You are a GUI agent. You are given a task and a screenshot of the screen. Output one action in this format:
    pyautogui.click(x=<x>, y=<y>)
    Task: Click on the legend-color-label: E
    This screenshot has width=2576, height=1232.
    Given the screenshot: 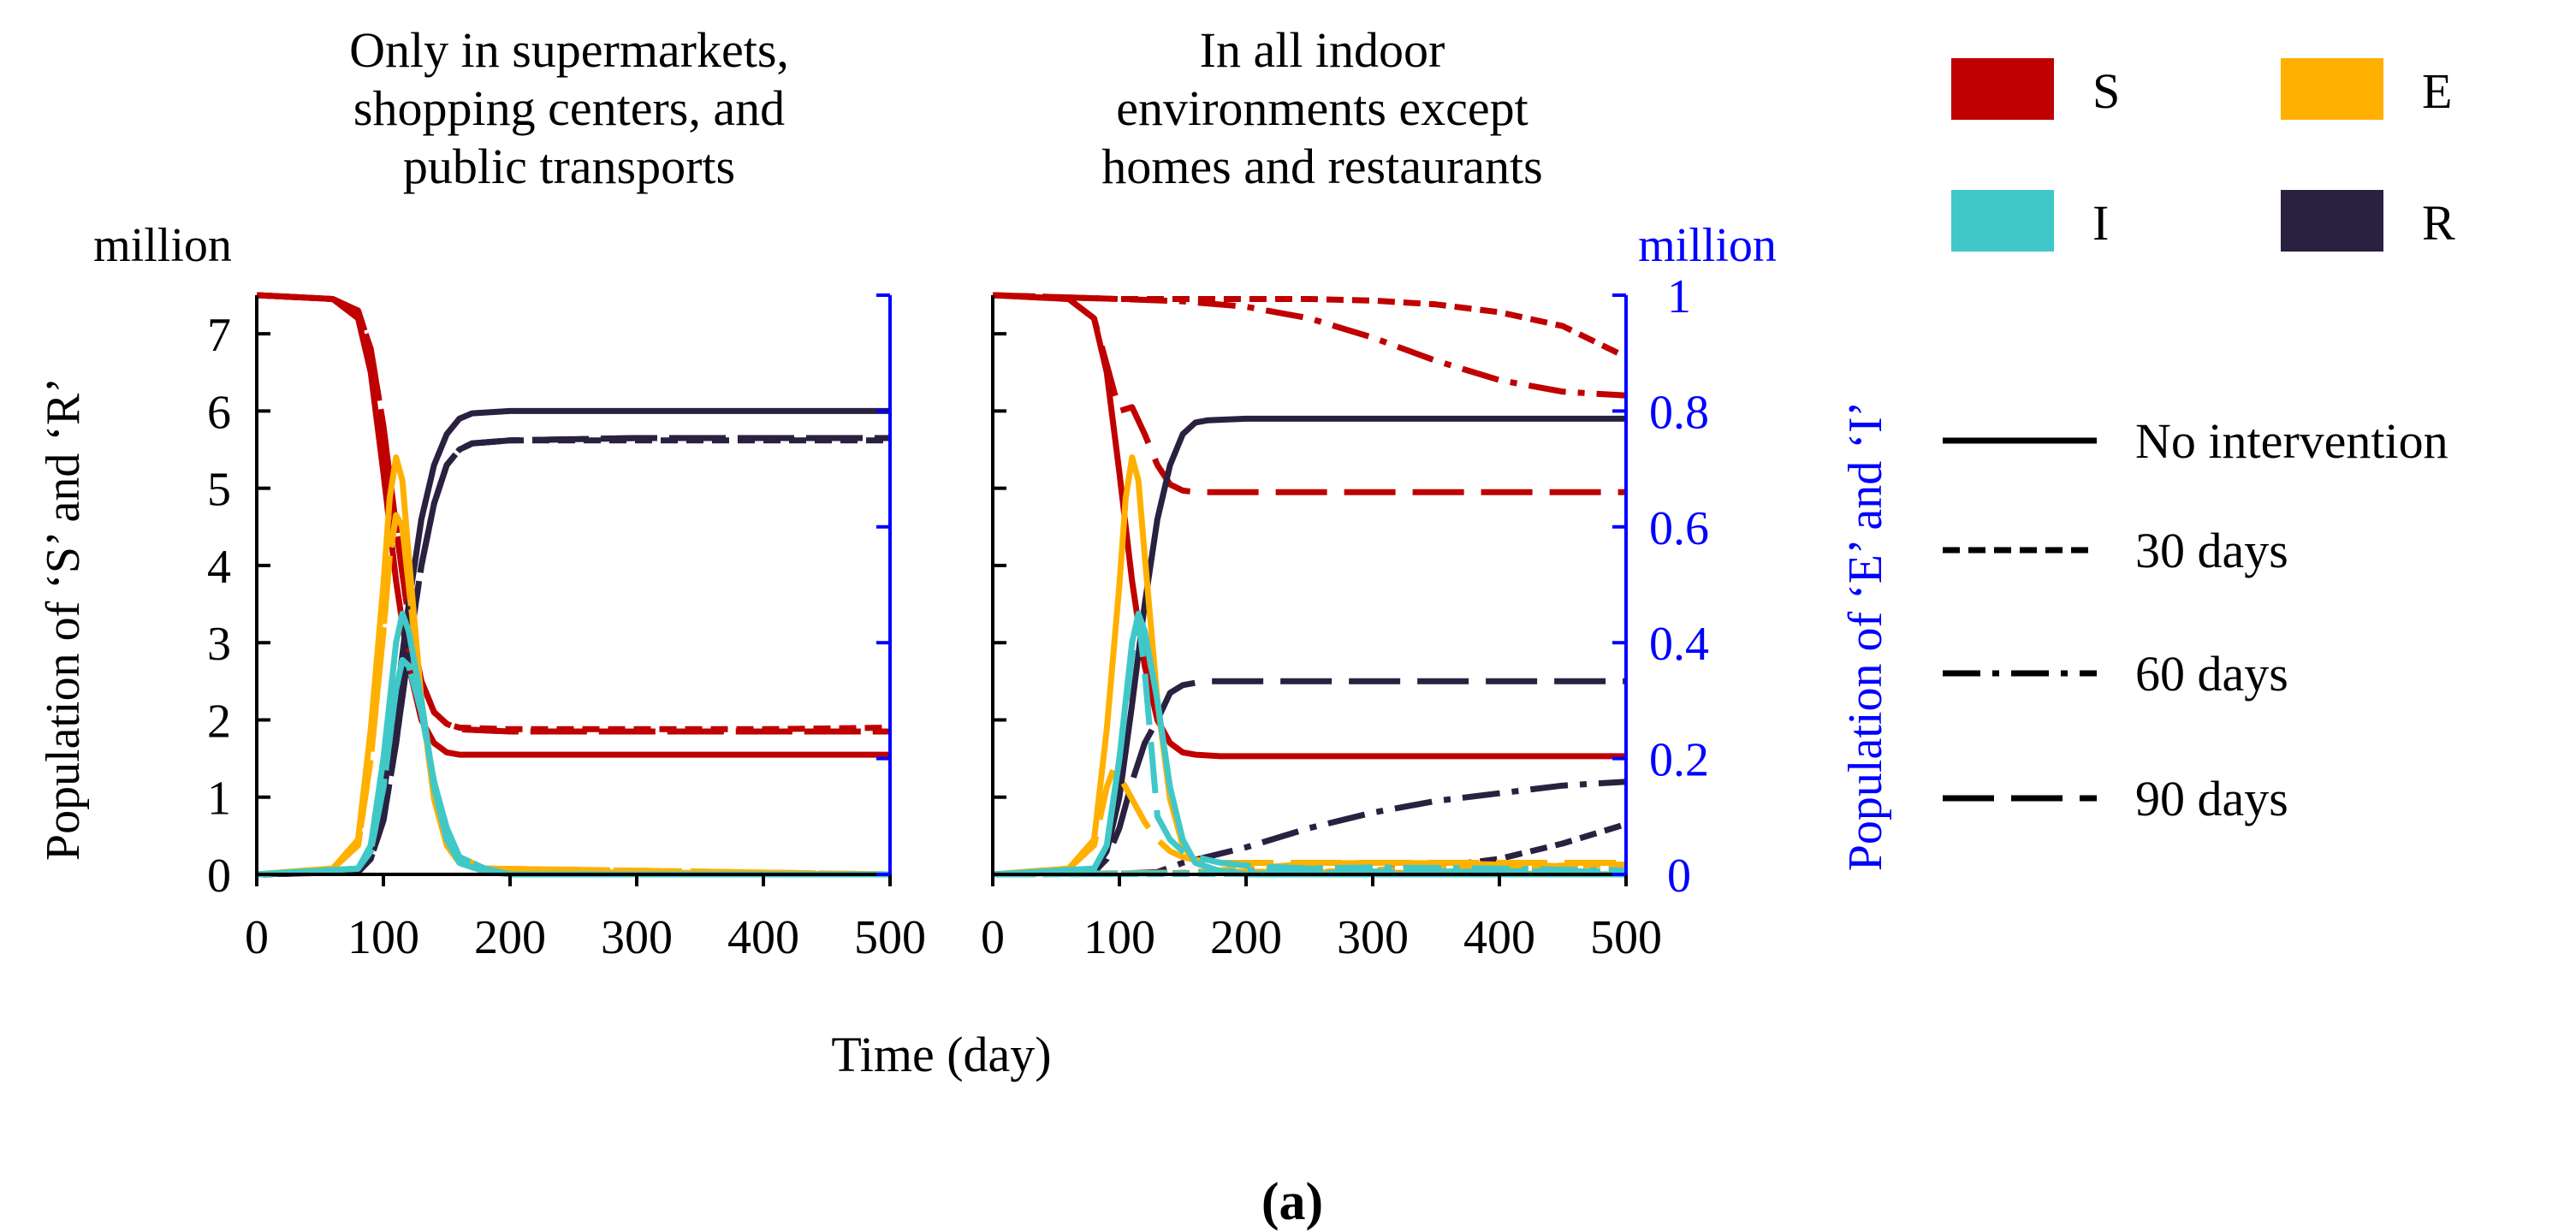 What is the action you would take?
    pyautogui.click(x=2437, y=91)
    